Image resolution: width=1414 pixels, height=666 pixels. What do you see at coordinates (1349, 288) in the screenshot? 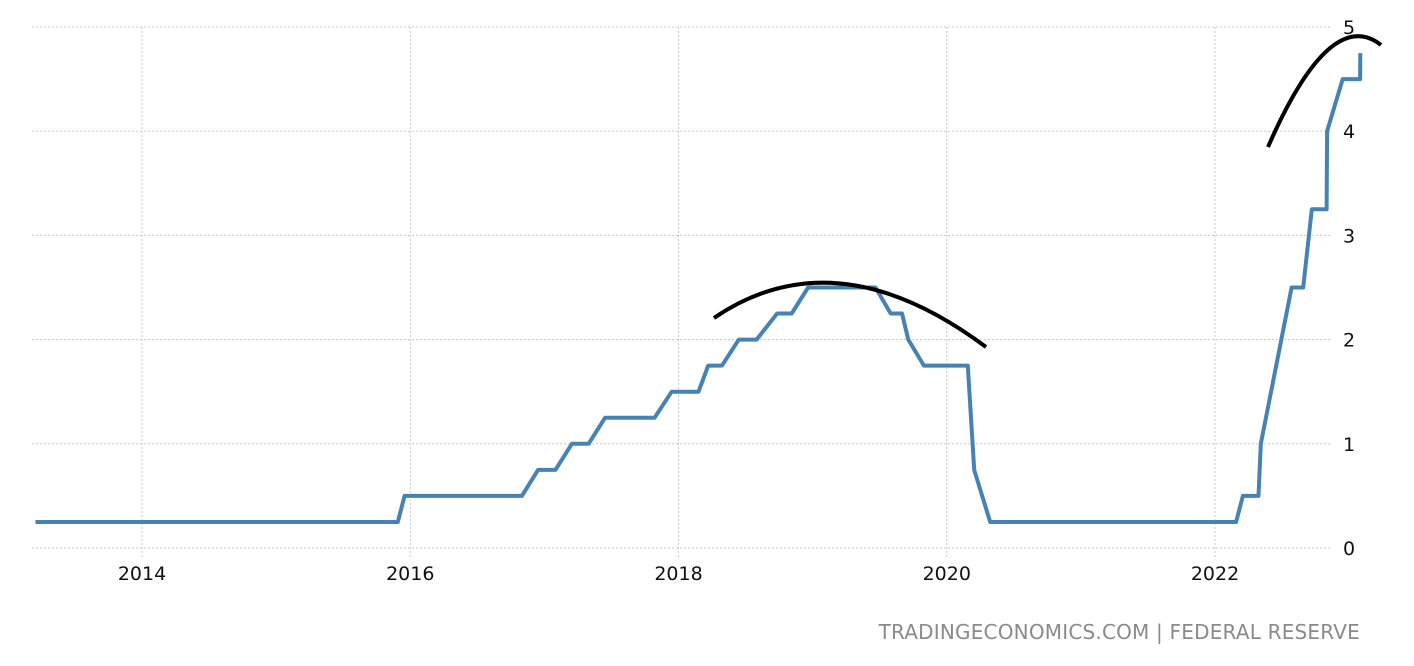
I see `y-axis: 0 1 2 3 4 5` at bounding box center [1349, 288].